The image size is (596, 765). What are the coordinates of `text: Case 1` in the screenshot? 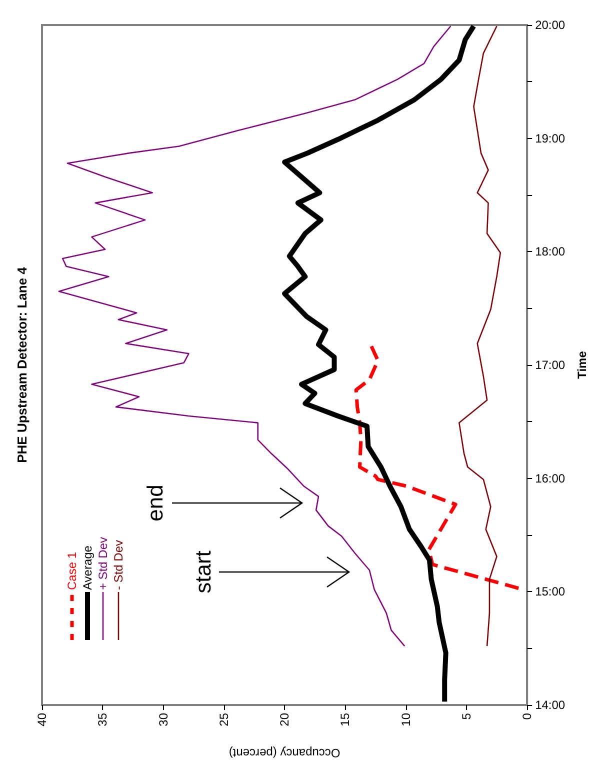 It's located at (72, 571).